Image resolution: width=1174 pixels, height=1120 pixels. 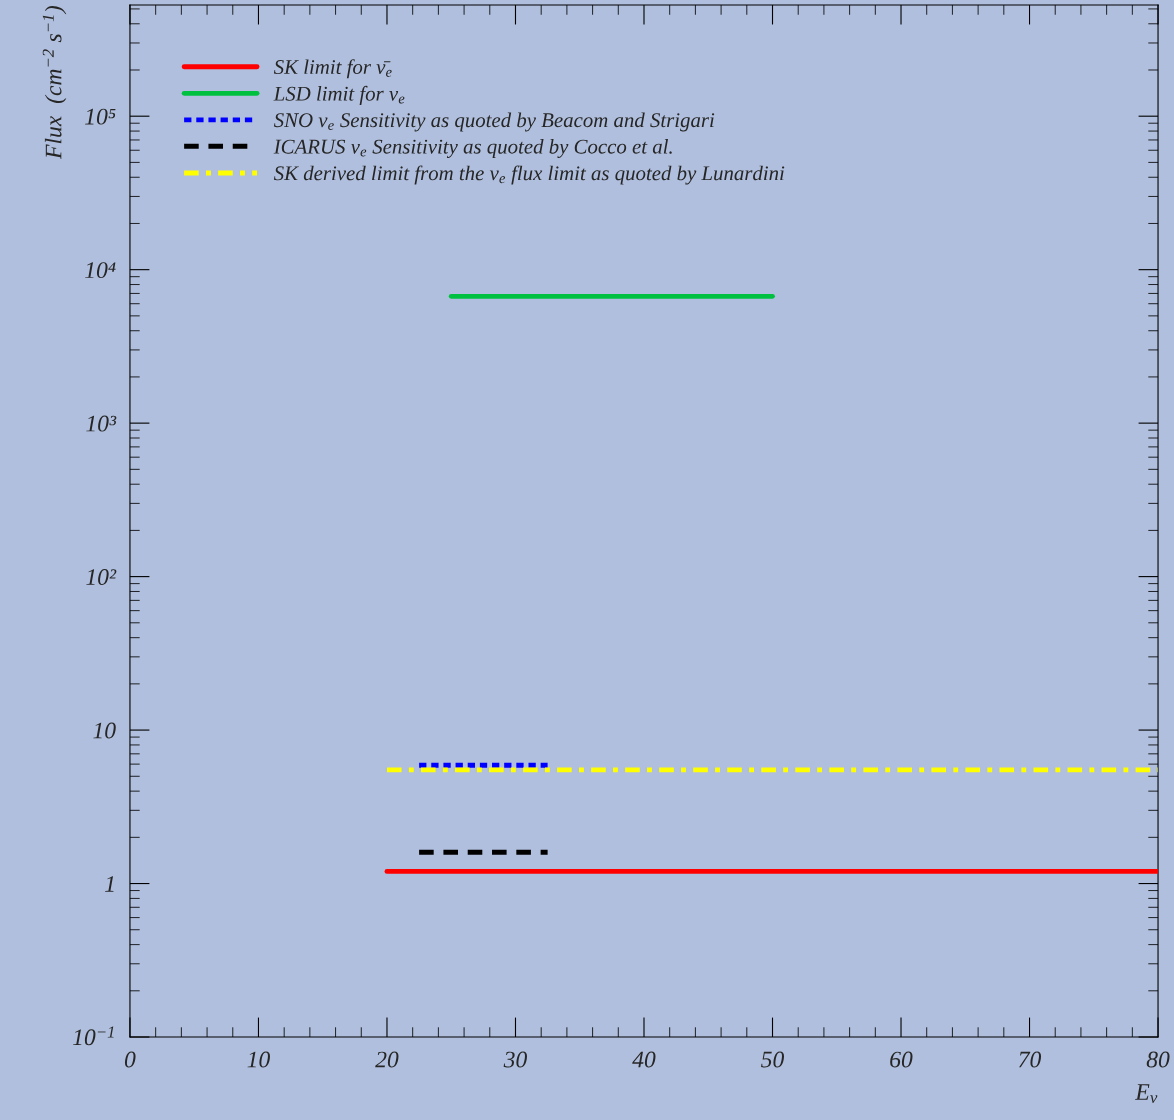 What do you see at coordinates (130, 1059) in the screenshot?
I see `x-tick-label: 0` at bounding box center [130, 1059].